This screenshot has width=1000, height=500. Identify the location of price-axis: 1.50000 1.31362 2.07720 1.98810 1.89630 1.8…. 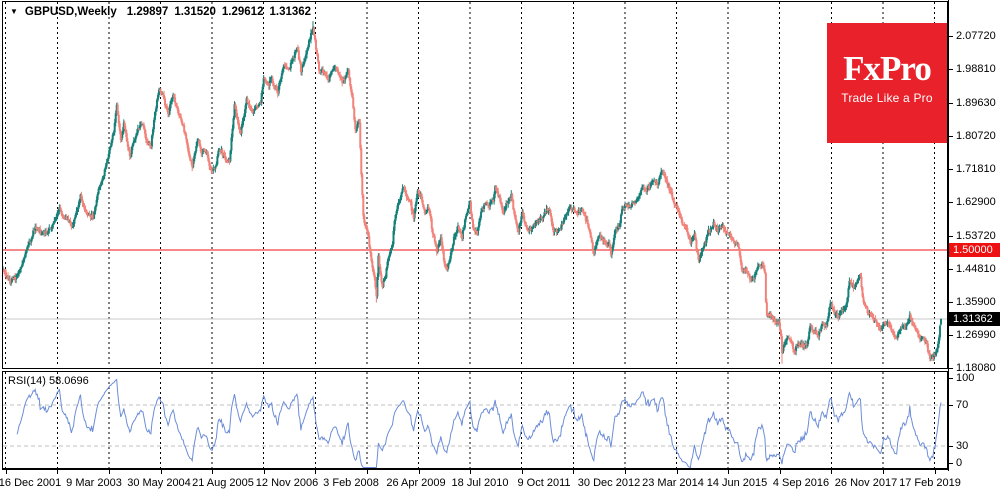
(974, 235).